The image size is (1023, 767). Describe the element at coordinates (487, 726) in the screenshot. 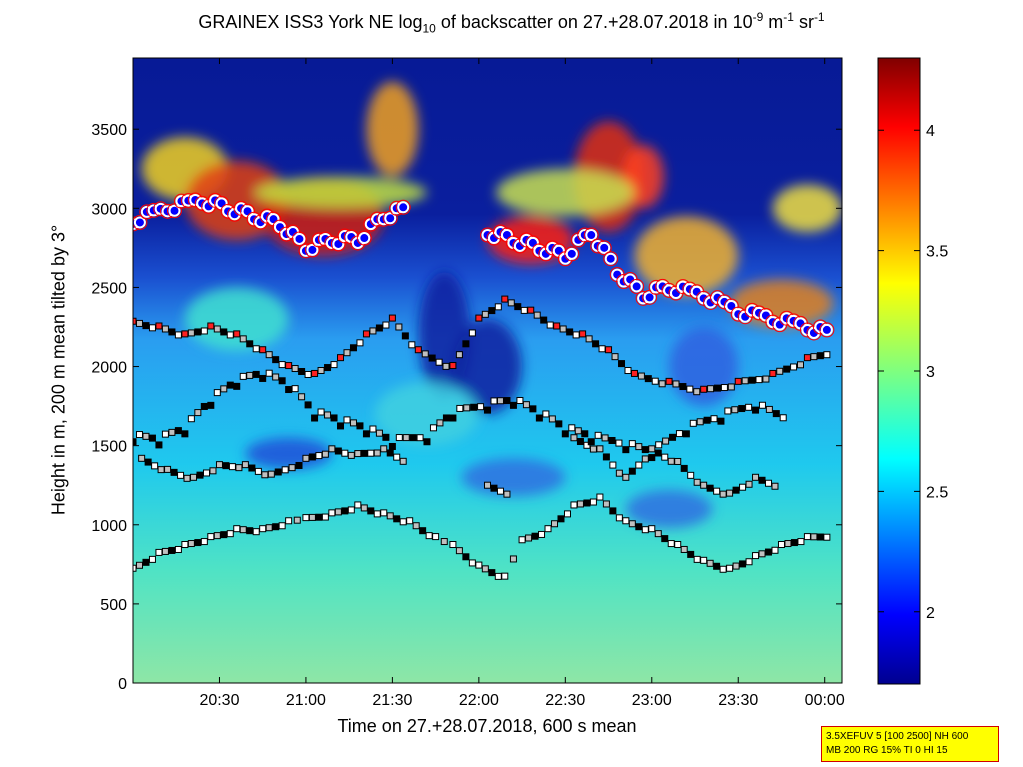

I see `x-axis-label: Time on 27.+28.07.2018, 600 s mean` at that location.